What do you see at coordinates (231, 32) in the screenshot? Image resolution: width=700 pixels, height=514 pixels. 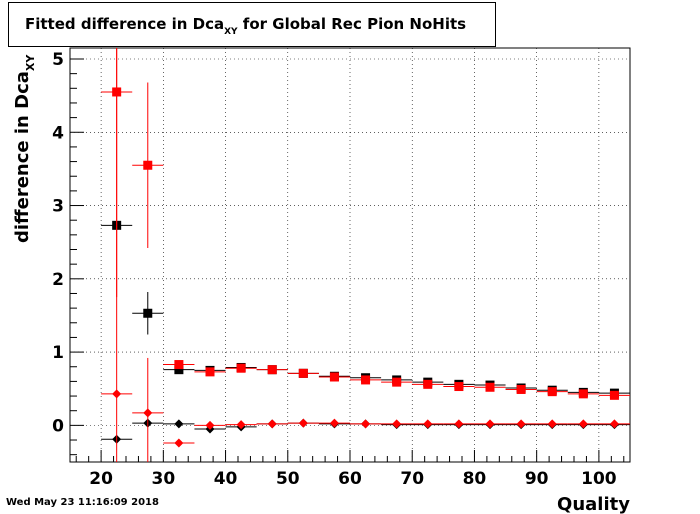 I see `chart-title-sub: XY` at bounding box center [231, 32].